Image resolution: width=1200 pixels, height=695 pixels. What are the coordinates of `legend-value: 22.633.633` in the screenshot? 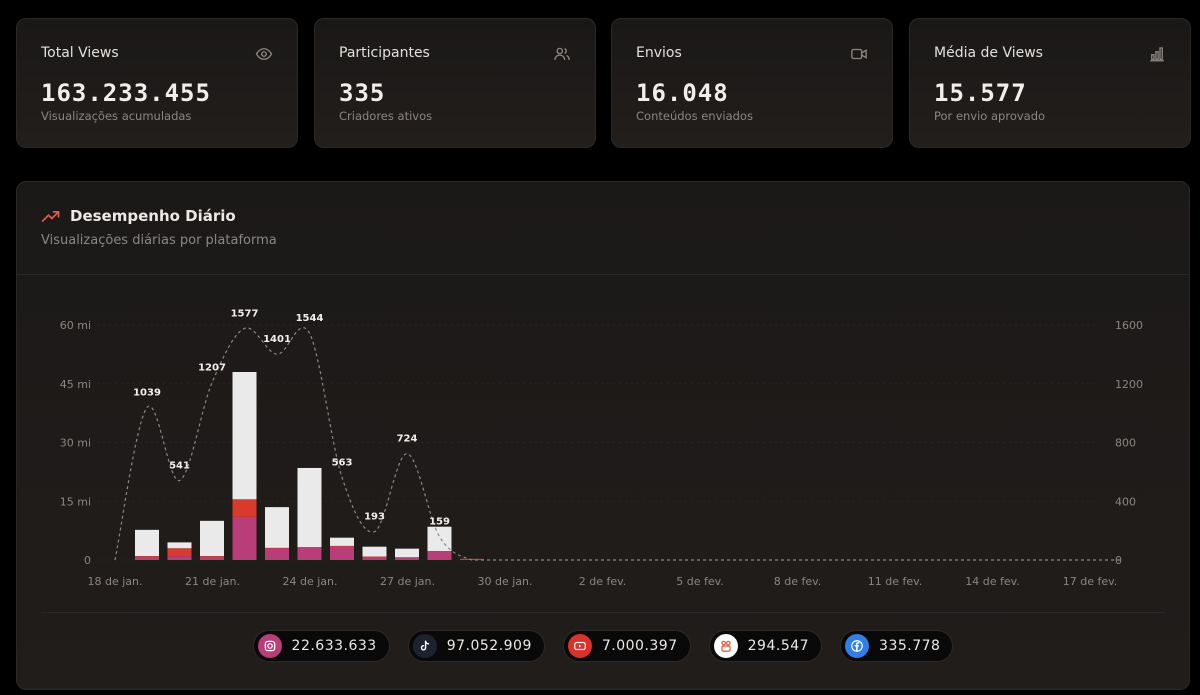 It's located at (334, 646).